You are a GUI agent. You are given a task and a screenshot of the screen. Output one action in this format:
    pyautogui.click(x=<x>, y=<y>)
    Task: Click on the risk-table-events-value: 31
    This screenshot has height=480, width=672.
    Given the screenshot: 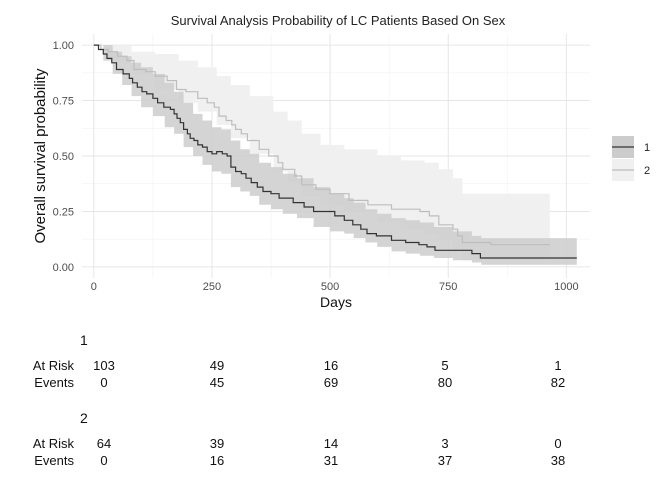 What is the action you would take?
    pyautogui.click(x=331, y=460)
    